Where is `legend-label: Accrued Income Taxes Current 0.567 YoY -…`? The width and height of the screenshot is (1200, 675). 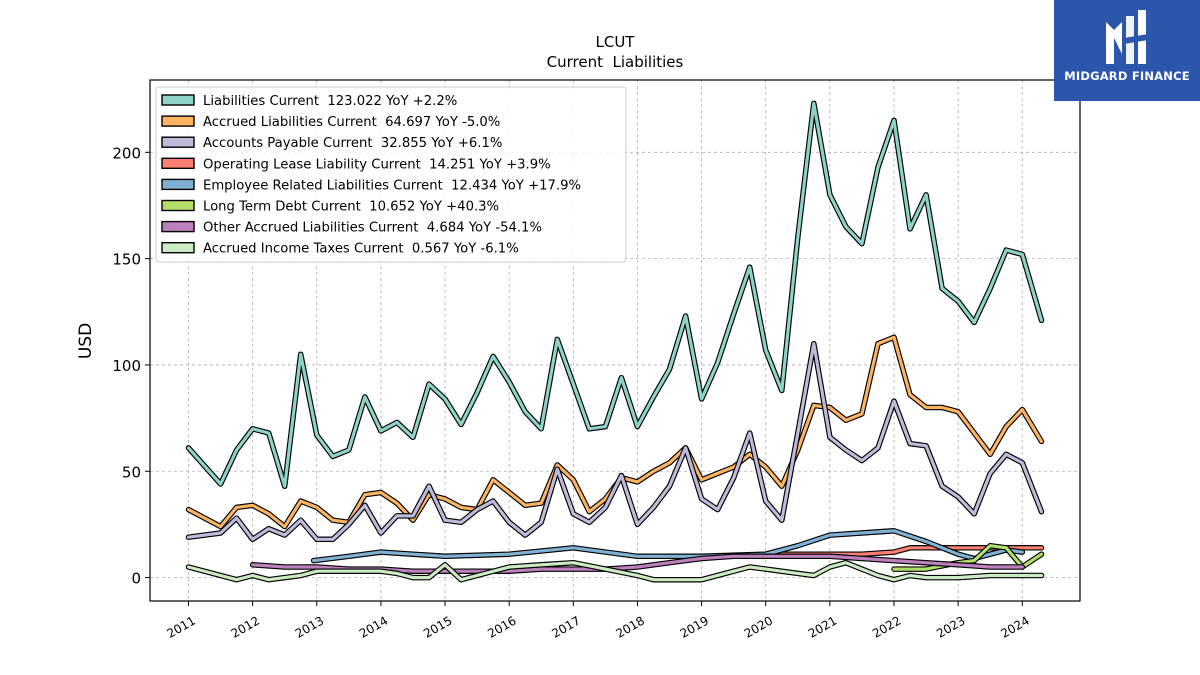
legend-label: Accrued Income Taxes Current 0.567 YoY -… is located at coordinates (361, 249).